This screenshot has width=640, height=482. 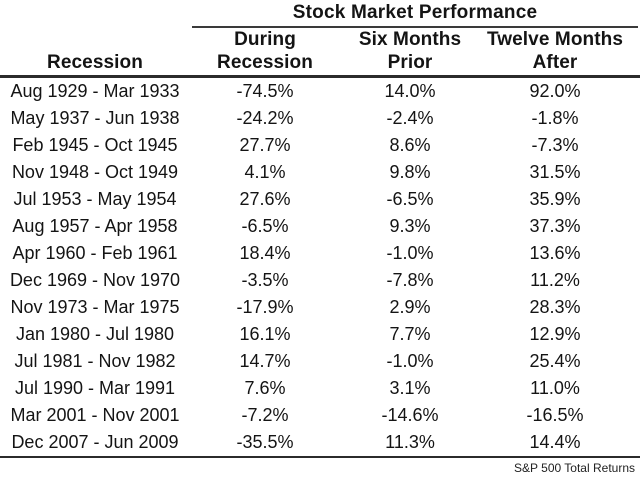 What do you see at coordinates (265, 39) in the screenshot?
I see `col-header-during-line1: During` at bounding box center [265, 39].